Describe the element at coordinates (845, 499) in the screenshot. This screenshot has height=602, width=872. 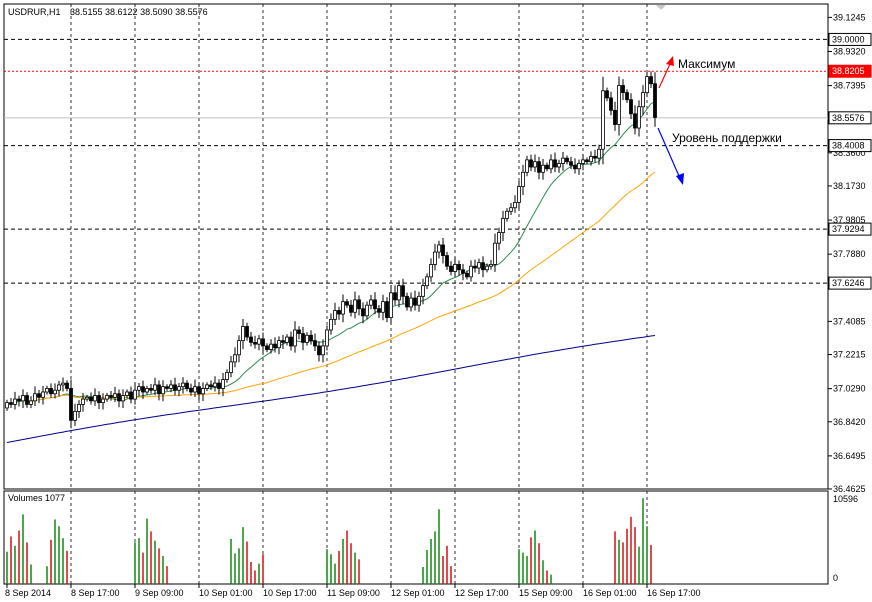
I see `volume-max-label: 10596` at that location.